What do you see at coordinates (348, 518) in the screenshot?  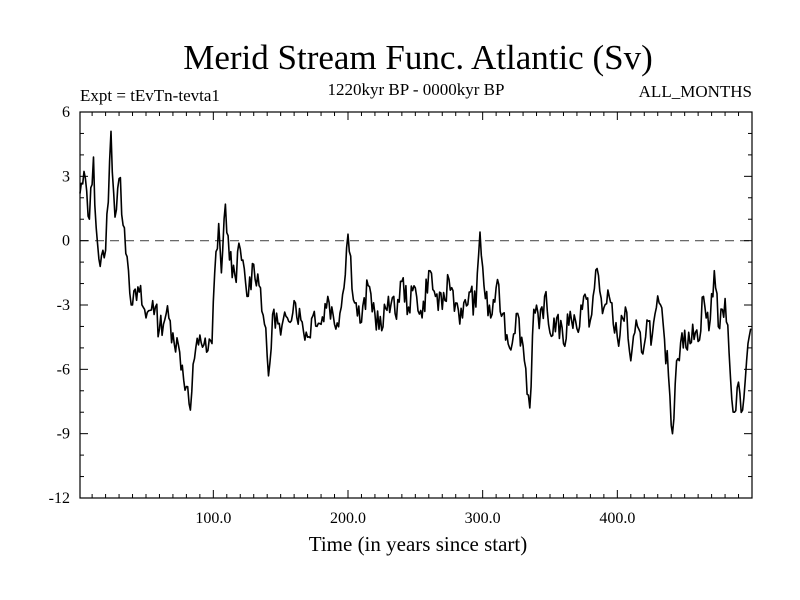 I see `x-tick-label: 200.0` at bounding box center [348, 518].